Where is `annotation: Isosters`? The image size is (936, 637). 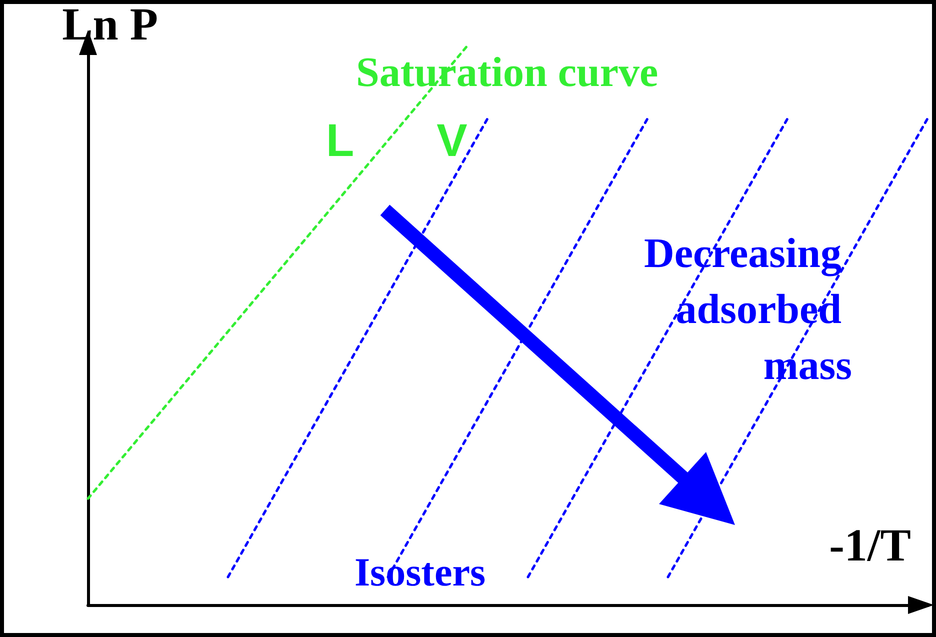 annotation: Isosters is located at coordinates (420, 572).